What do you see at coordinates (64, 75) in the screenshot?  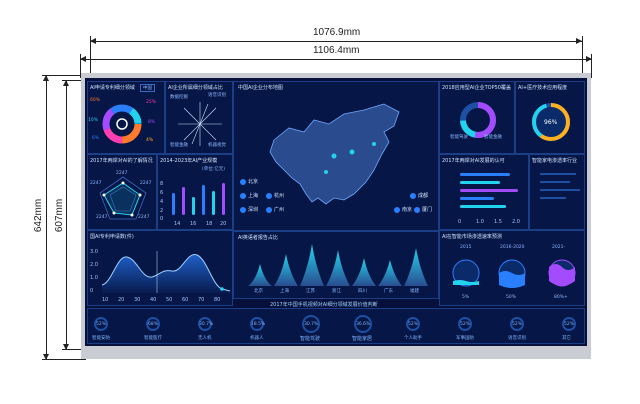 I see `ext-line-top` at bounding box center [64, 75].